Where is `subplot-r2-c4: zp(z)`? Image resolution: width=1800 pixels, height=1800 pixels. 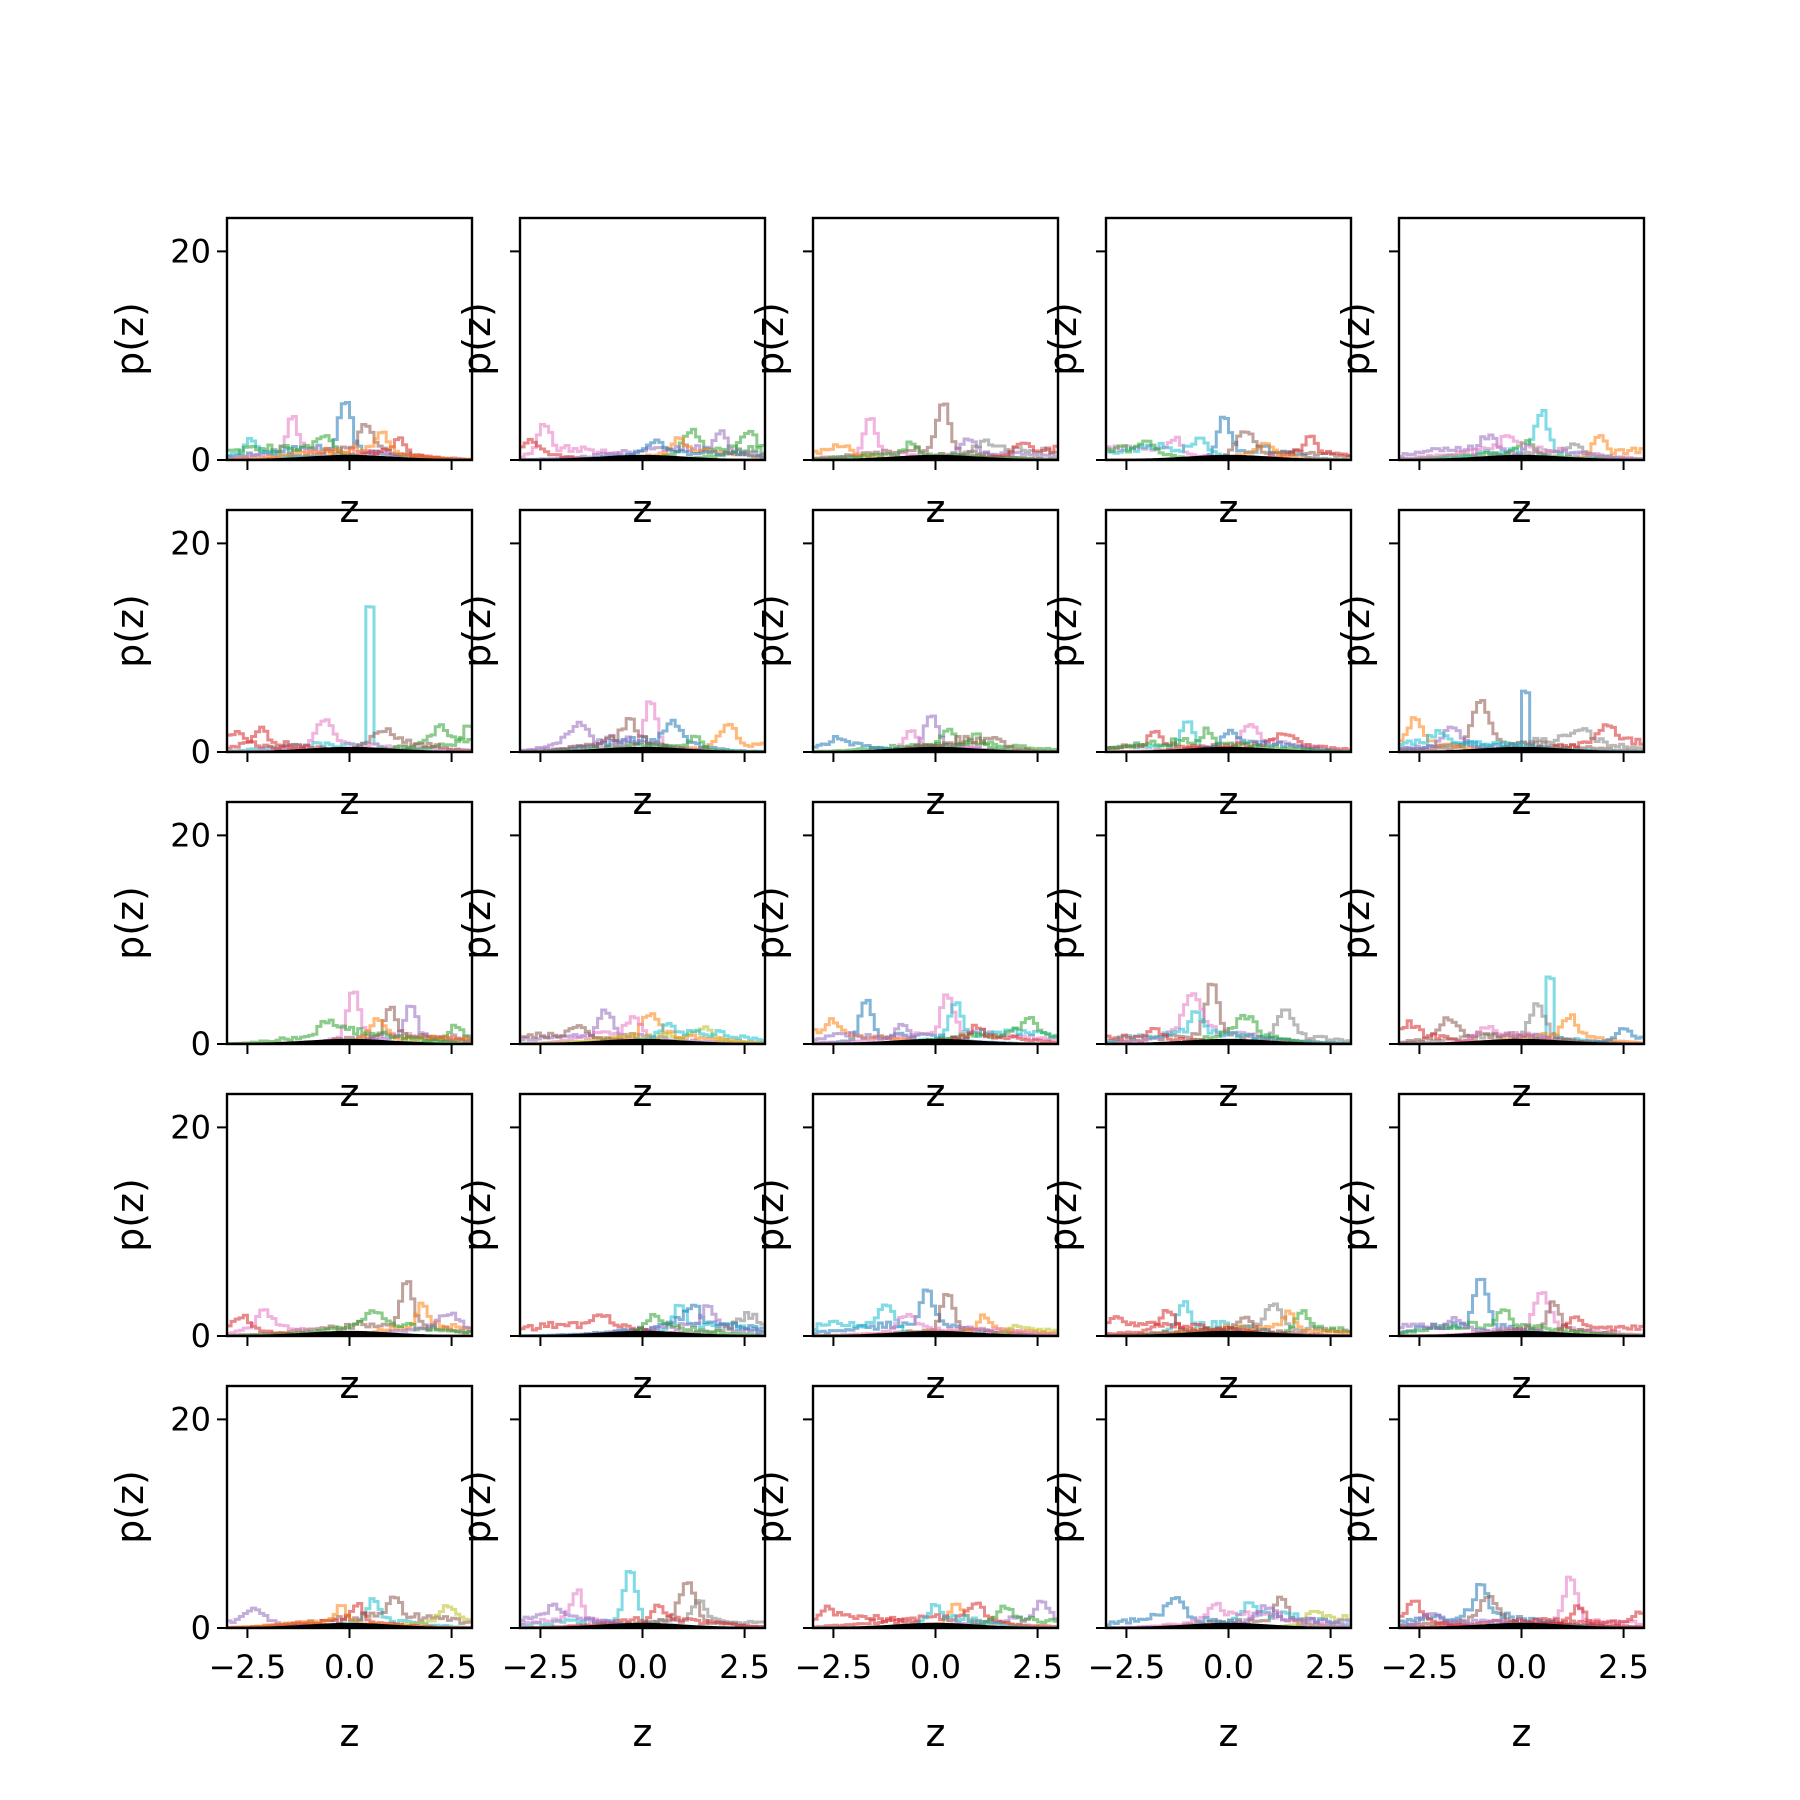 subplot-r2-c4: zp(z) is located at coordinates (1490, 957).